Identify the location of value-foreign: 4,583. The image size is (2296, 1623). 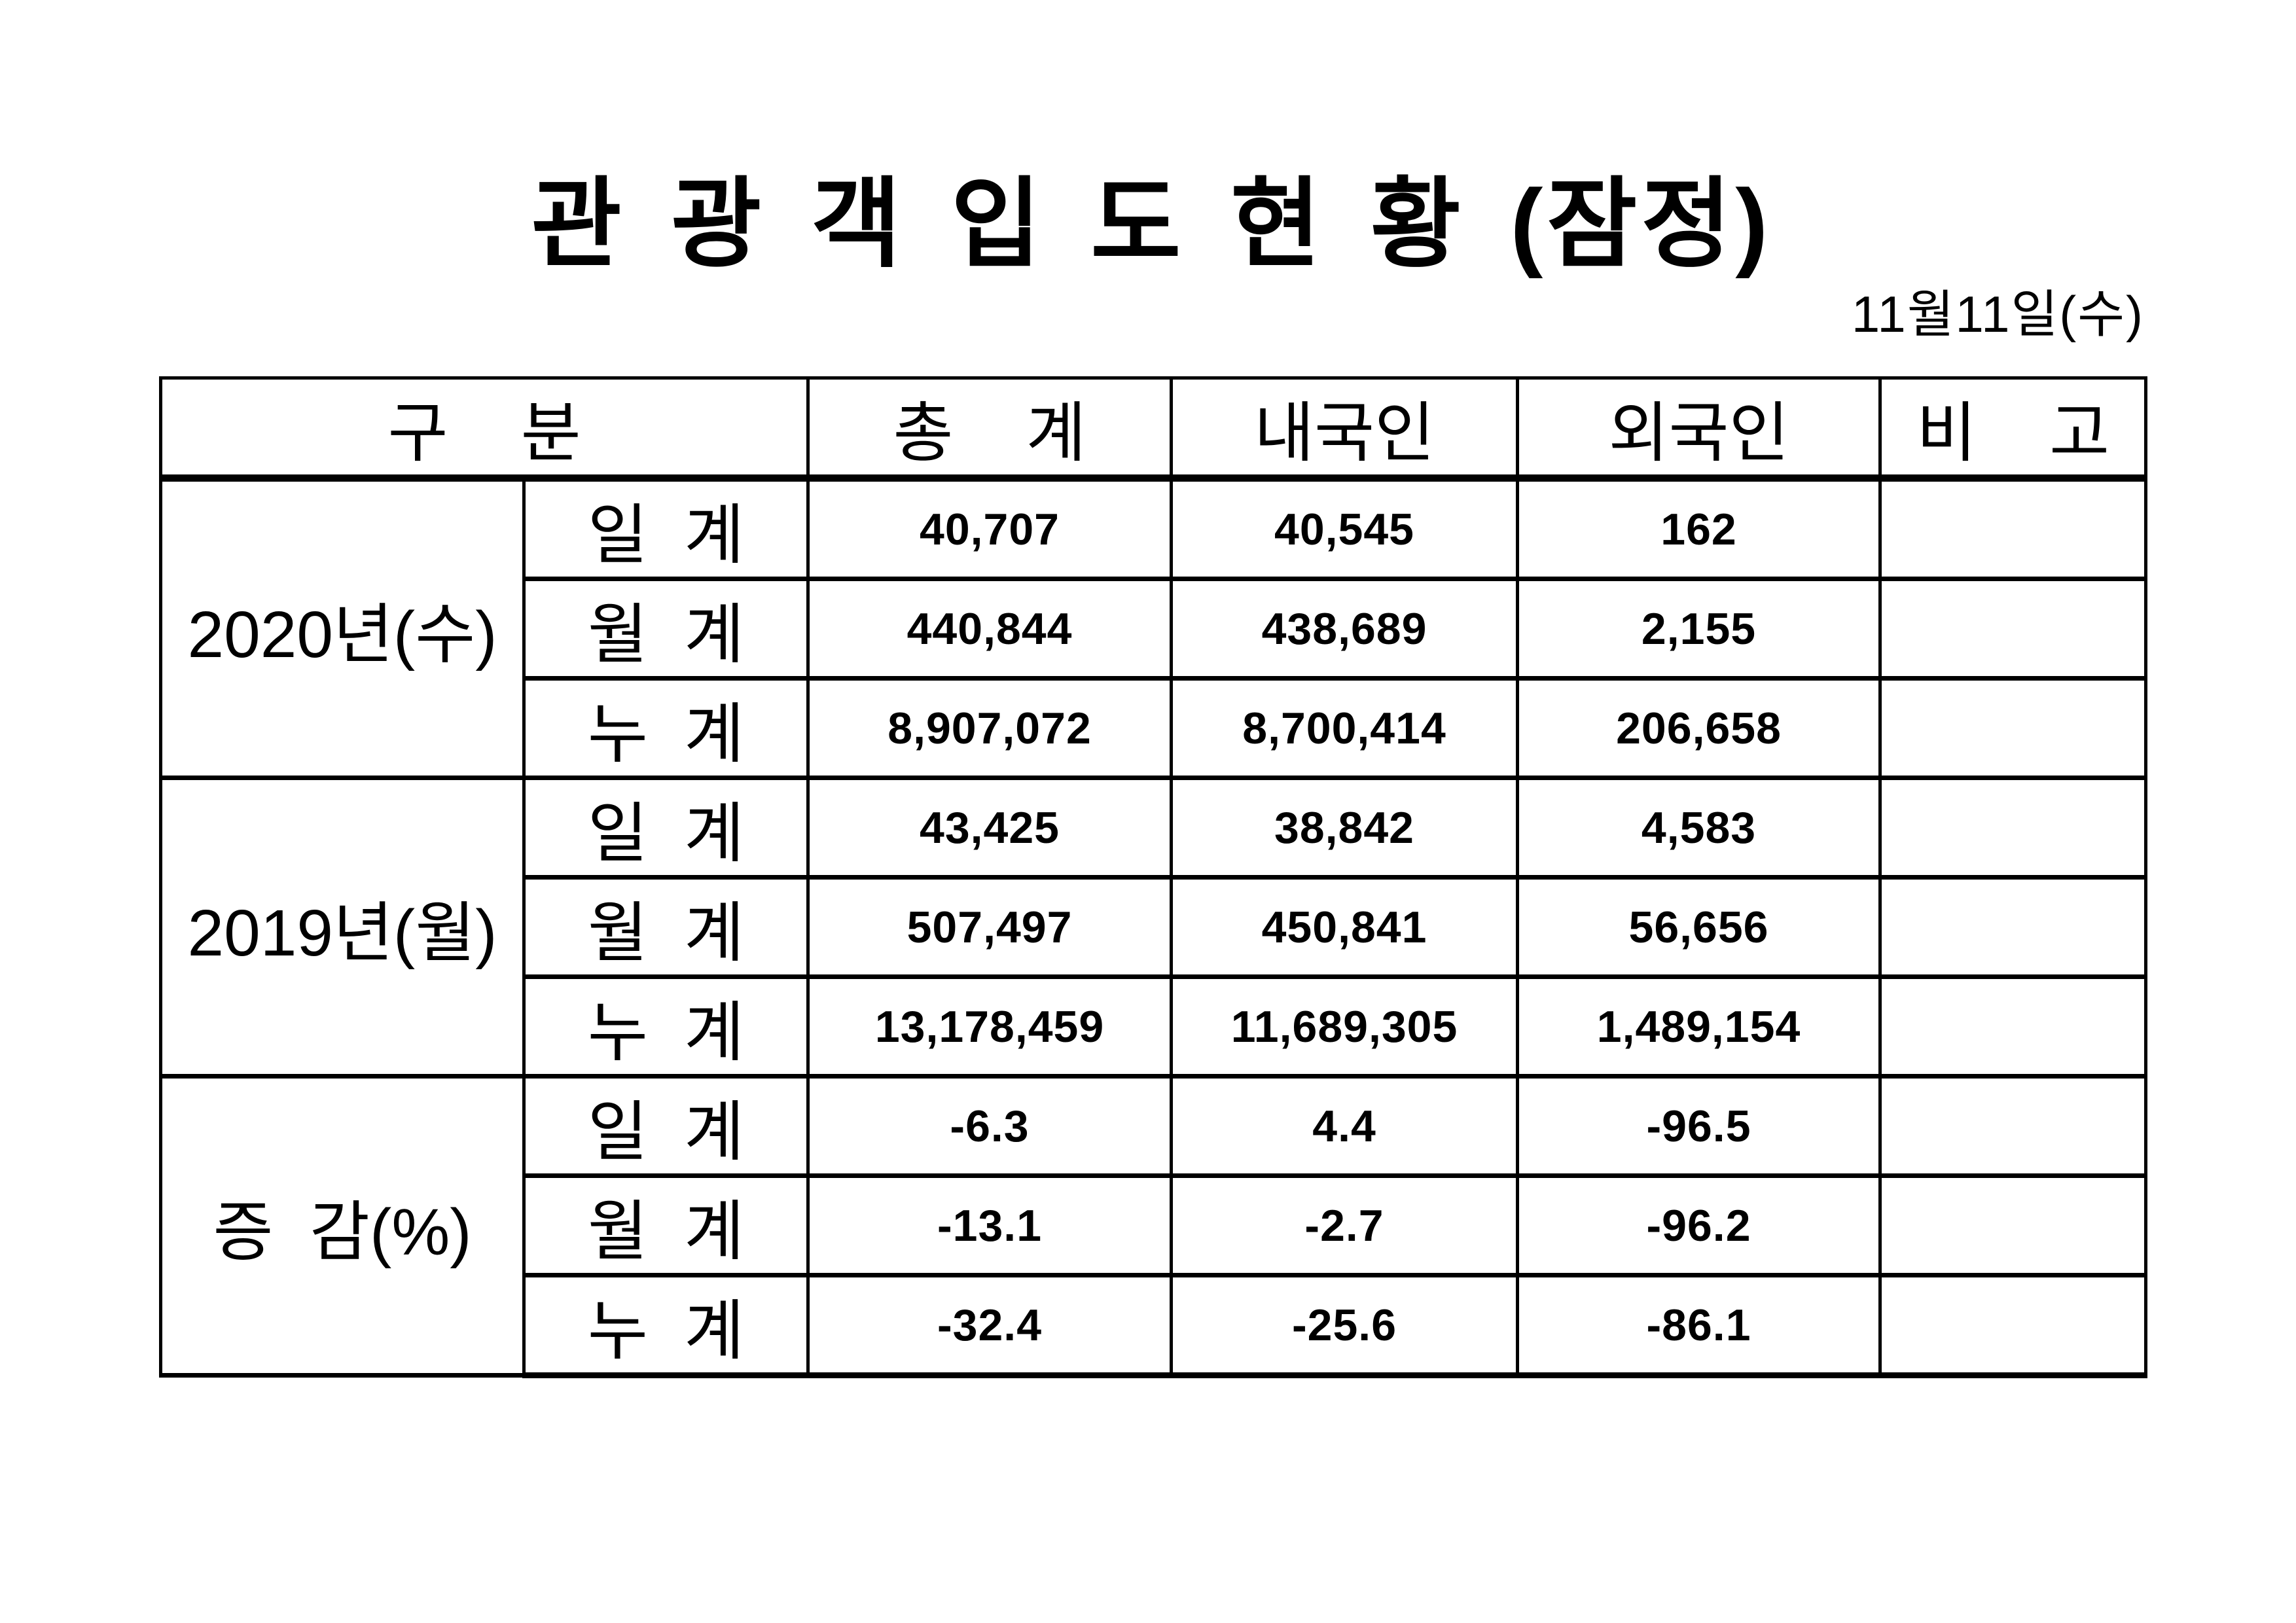
(1699, 828).